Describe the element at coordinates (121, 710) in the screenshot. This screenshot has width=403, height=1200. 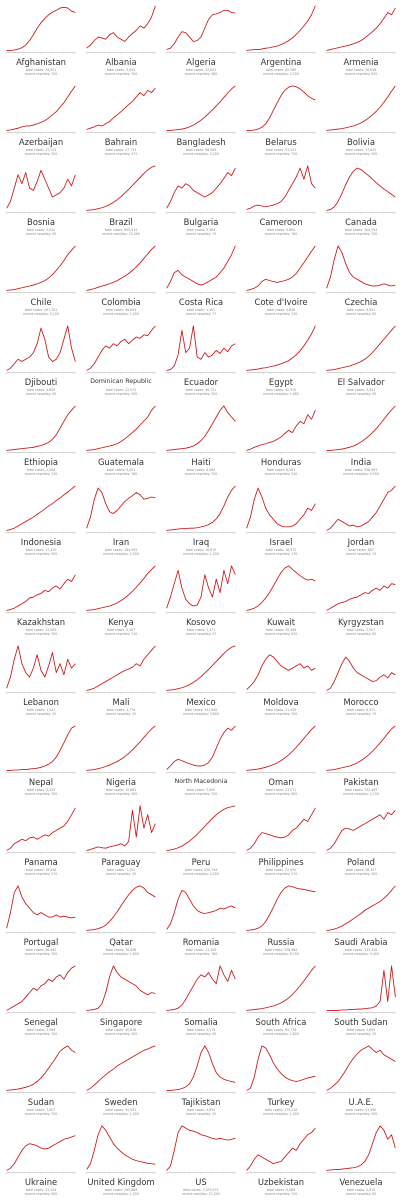
I see `total-cases-label: total cases: 1,776` at that location.